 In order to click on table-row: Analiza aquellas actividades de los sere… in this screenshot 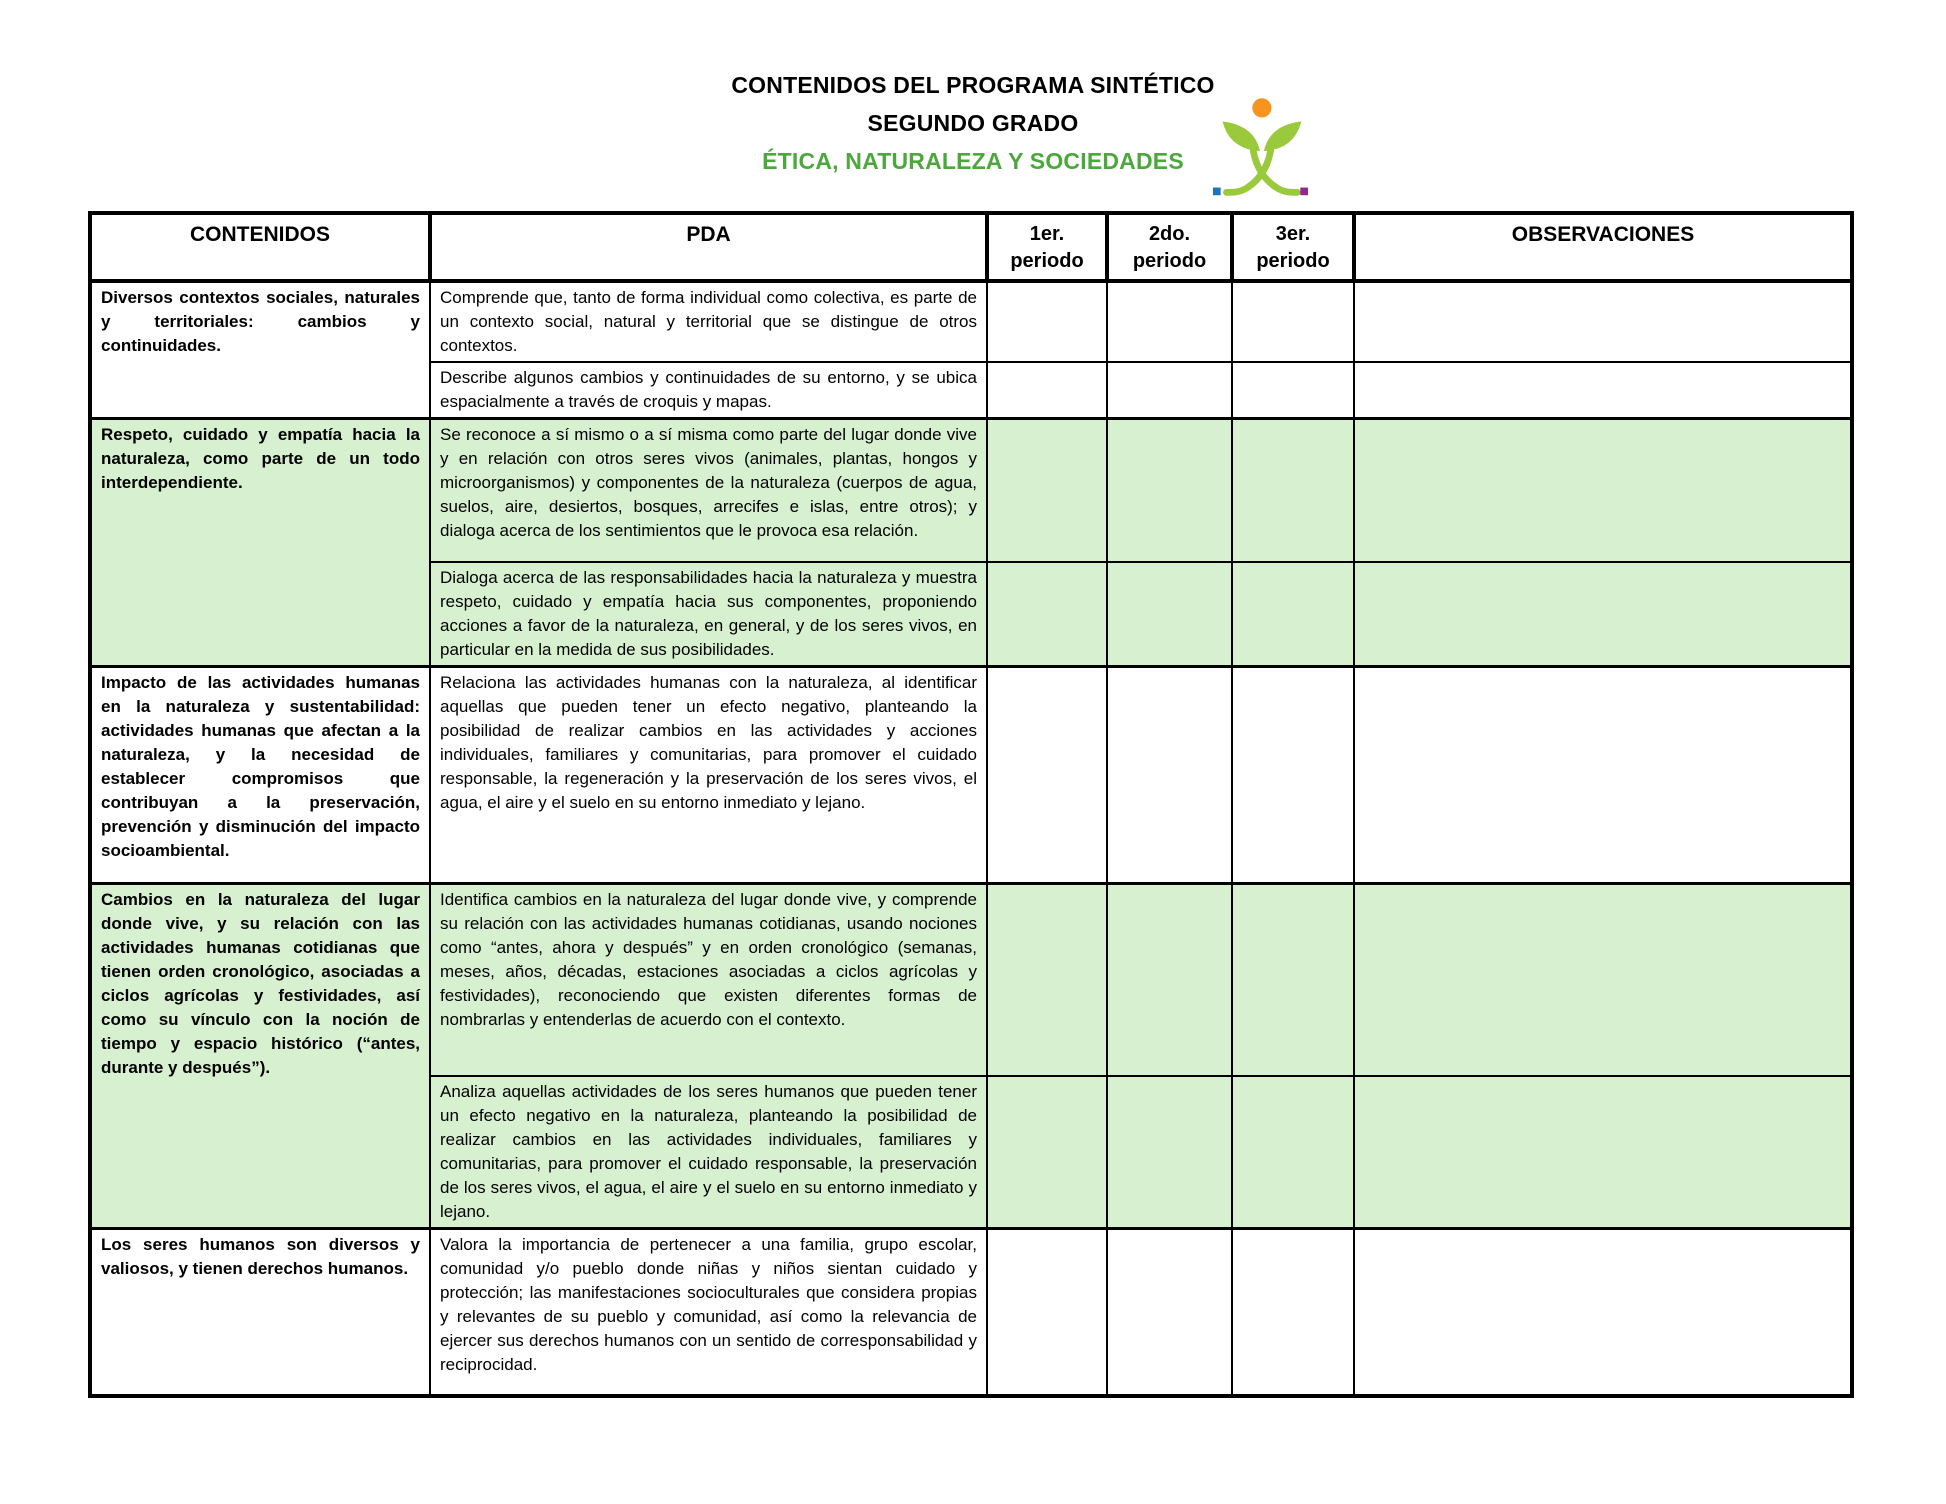, I will do `click(971, 1152)`.